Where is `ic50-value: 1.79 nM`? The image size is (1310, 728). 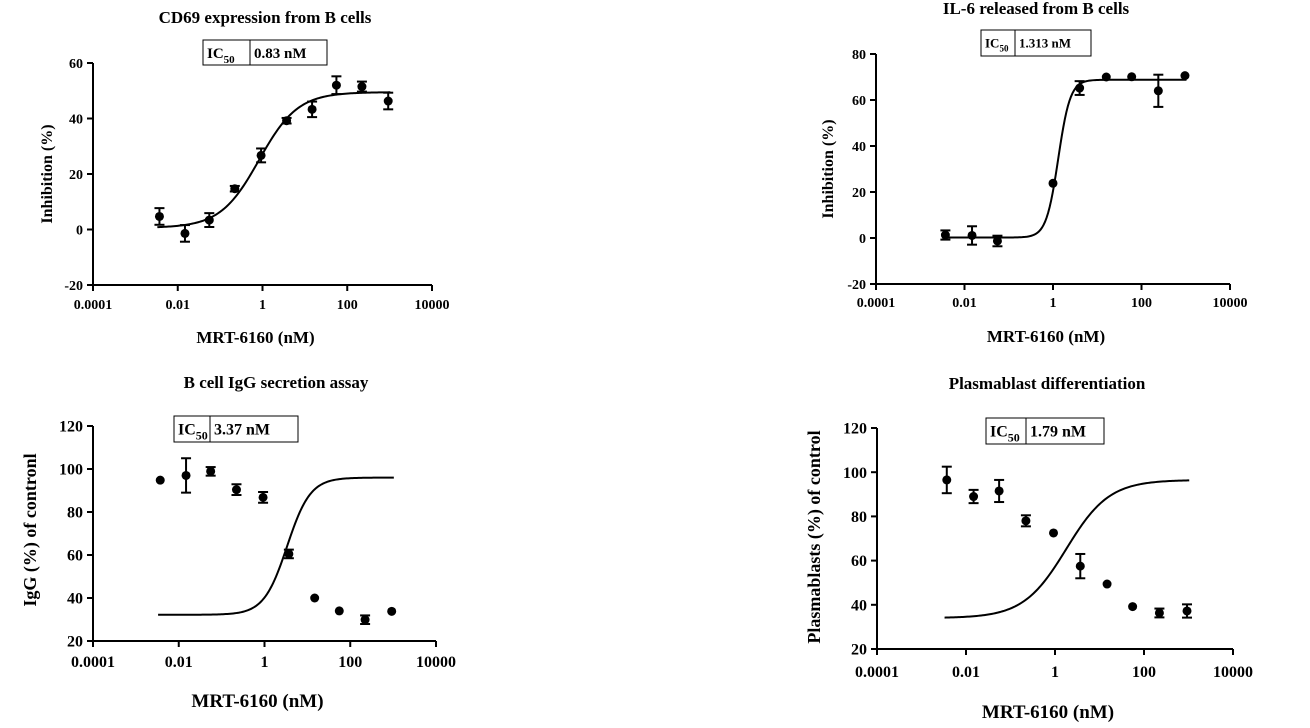 ic50-value: 1.79 nM is located at coordinates (1058, 432).